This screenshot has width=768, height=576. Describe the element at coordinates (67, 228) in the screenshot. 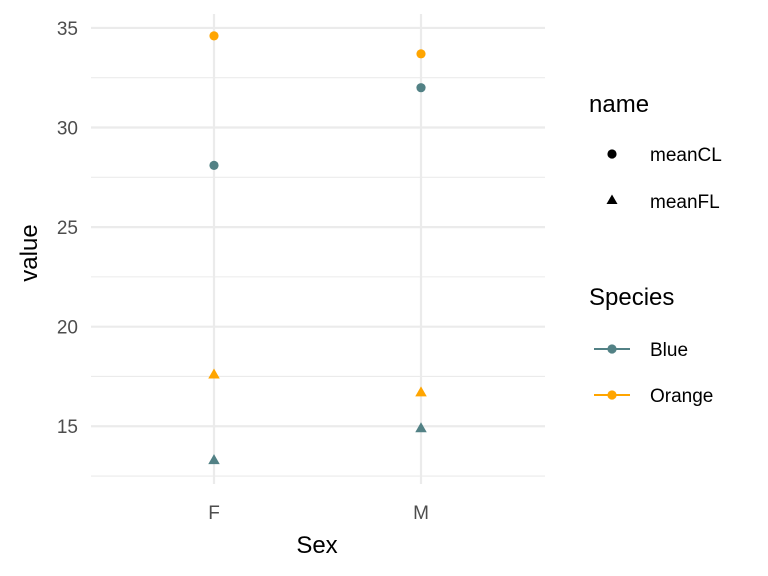

I see `y-tick-label: 25` at that location.